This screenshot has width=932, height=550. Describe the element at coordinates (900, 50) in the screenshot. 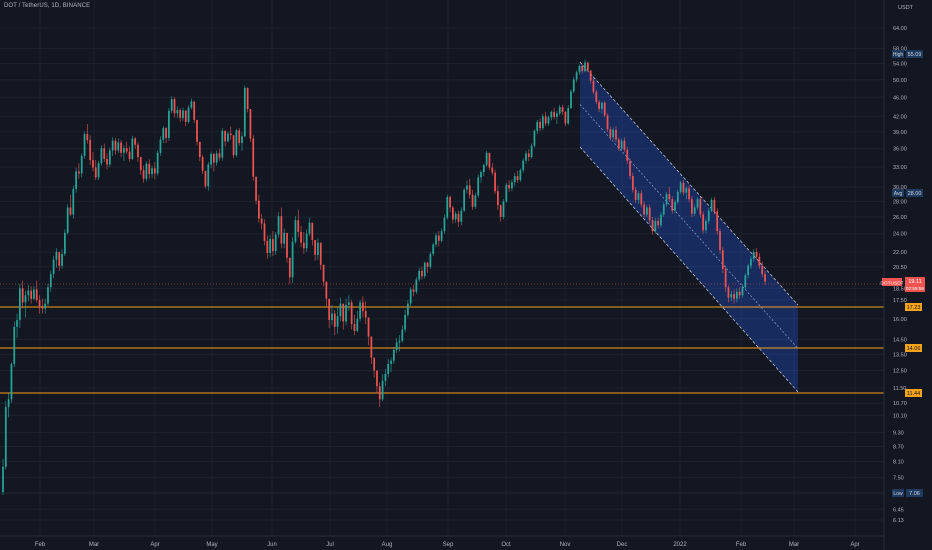

I see `price-tick-label: 58.00` at that location.